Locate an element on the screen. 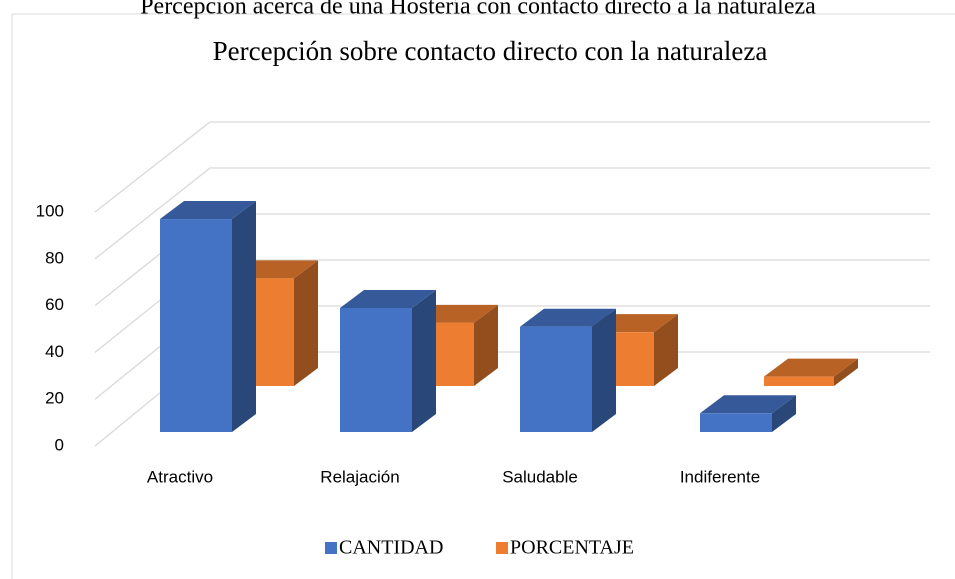 The height and width of the screenshot is (579, 955). x-tick-label: Saludable is located at coordinates (540, 476).